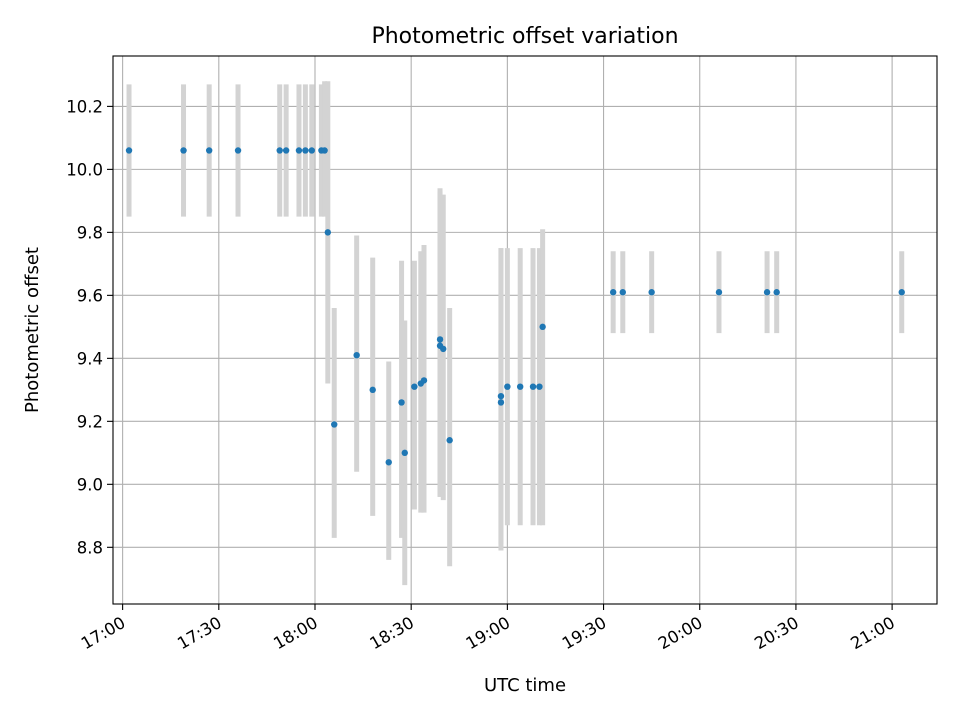 The height and width of the screenshot is (720, 960). Describe the element at coordinates (295, 633) in the screenshot. I see `x-tick-label: 18:00` at that location.